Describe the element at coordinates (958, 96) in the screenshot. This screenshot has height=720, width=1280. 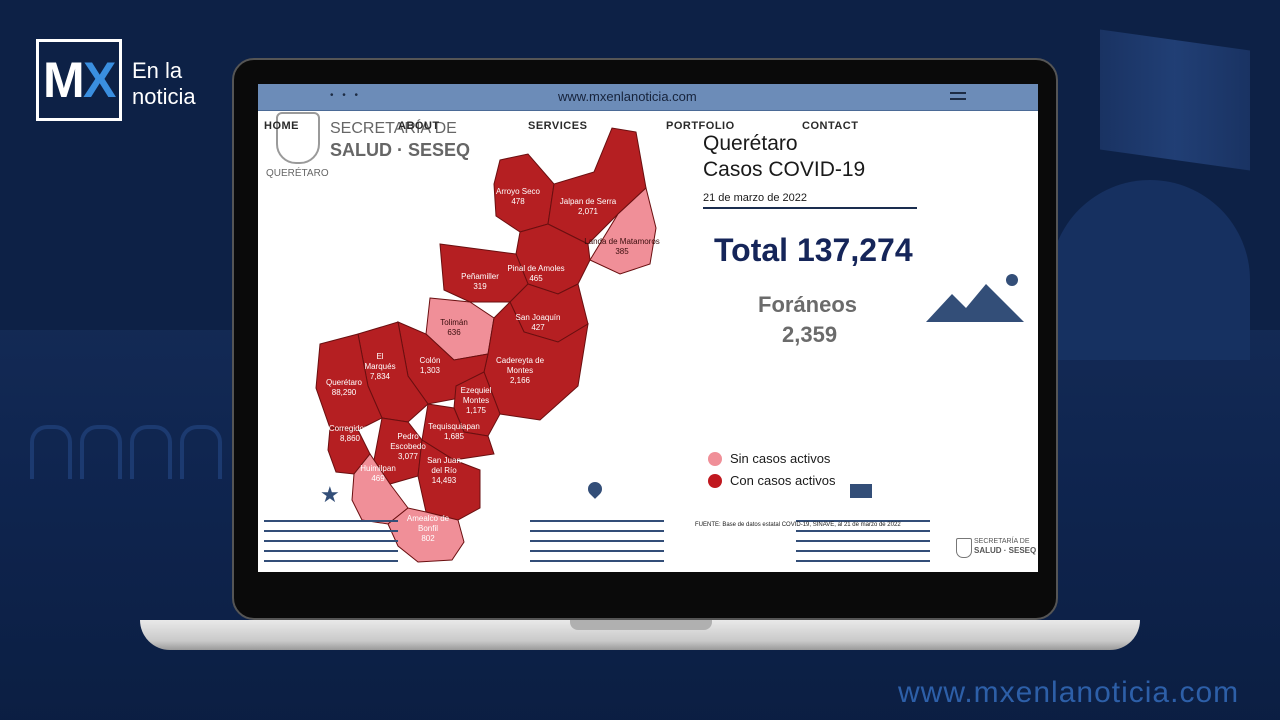
I see `hamburger-menu-icon` at that location.